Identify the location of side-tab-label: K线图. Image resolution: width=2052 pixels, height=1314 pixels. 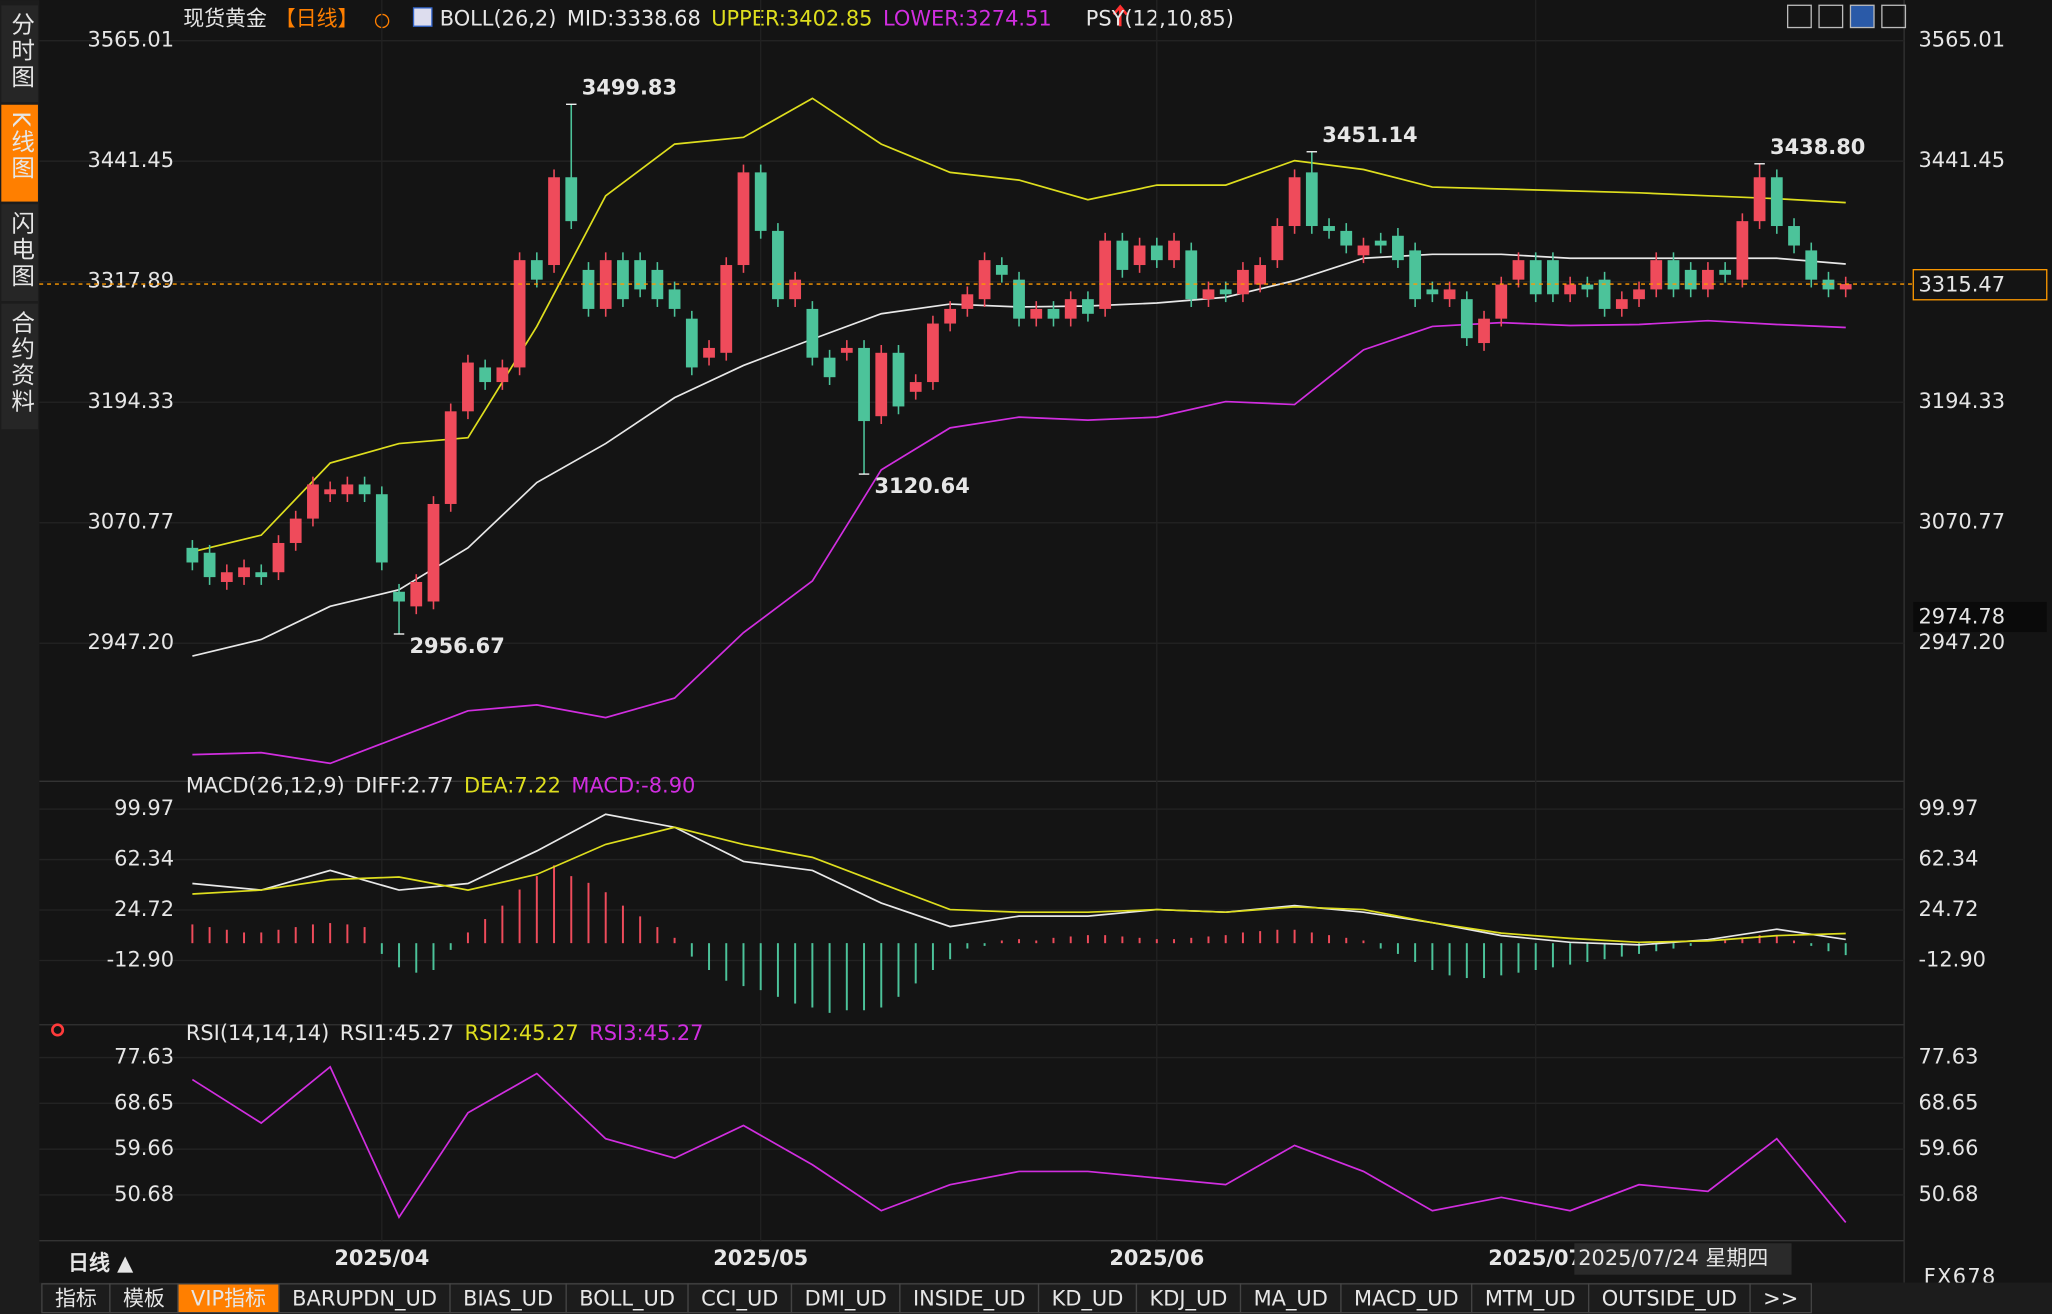
(21, 146).